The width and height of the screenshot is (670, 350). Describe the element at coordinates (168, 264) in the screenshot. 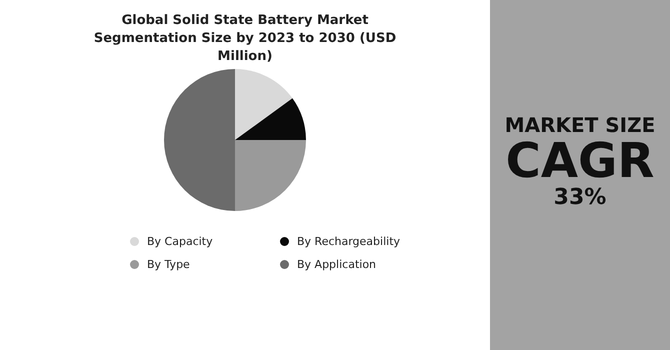

I see `legend-label: By Type` at that location.